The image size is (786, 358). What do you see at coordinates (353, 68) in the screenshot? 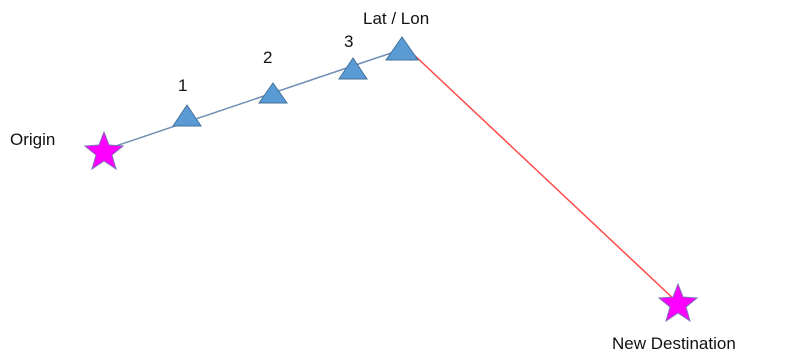
I see `waypoint-3-triangle-icon` at bounding box center [353, 68].